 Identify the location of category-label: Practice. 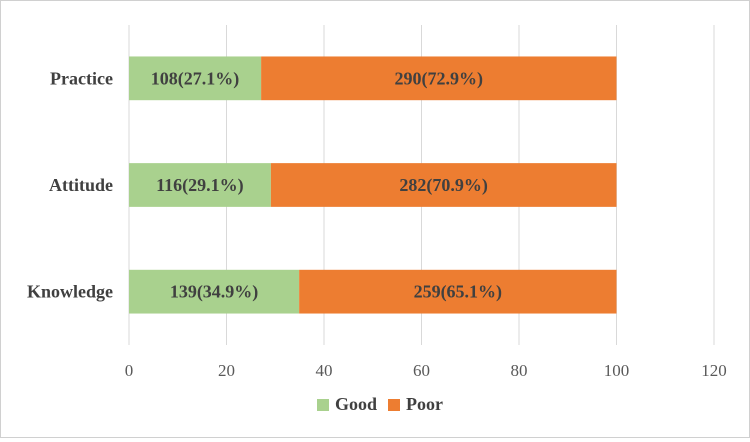
(81, 78).